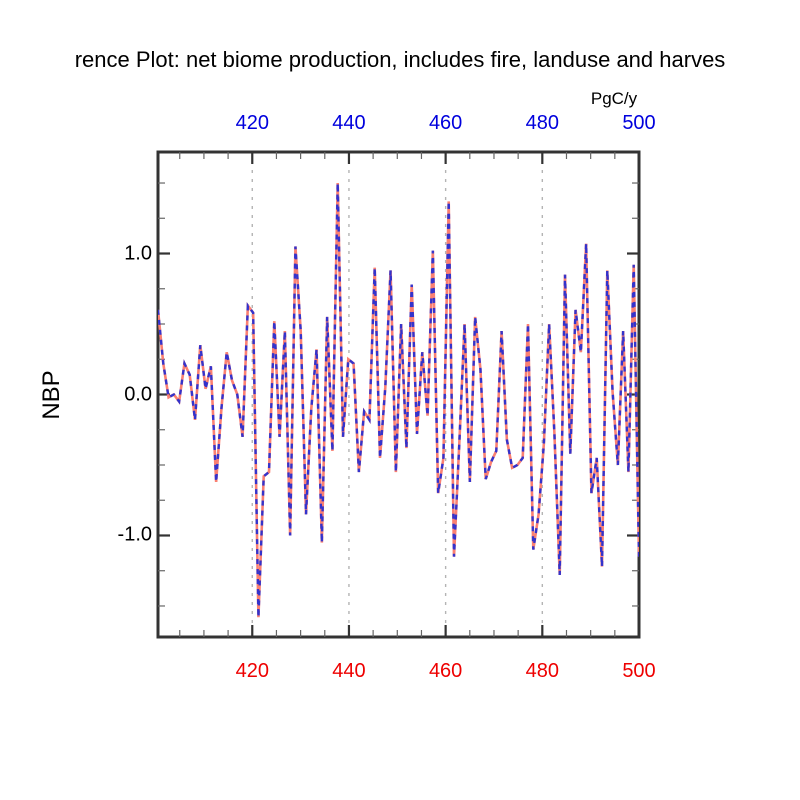 The height and width of the screenshot is (800, 800). Describe the element at coordinates (445, 671) in the screenshot. I see `bottom-axis-tick-label: 460` at that location.